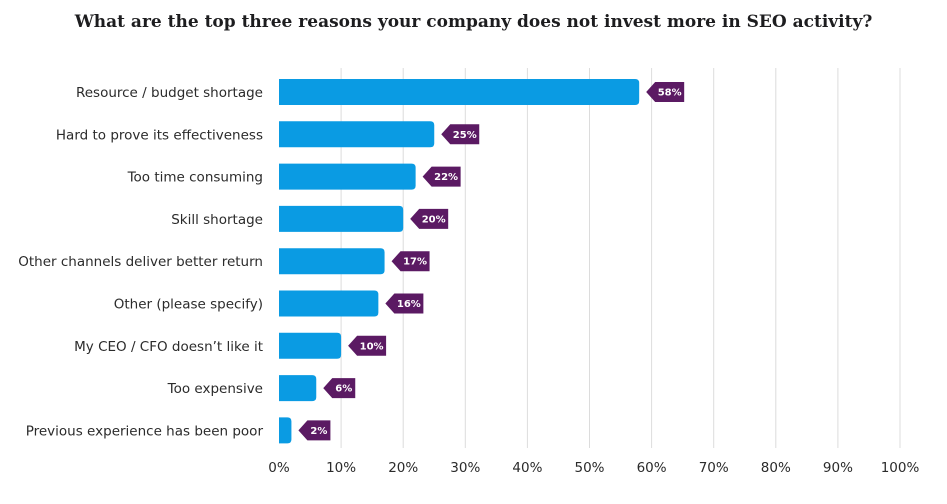 Image resolution: width=947 pixels, height=504 pixels. What do you see at coordinates (465, 135) in the screenshot?
I see `data-label: 25%` at bounding box center [465, 135].